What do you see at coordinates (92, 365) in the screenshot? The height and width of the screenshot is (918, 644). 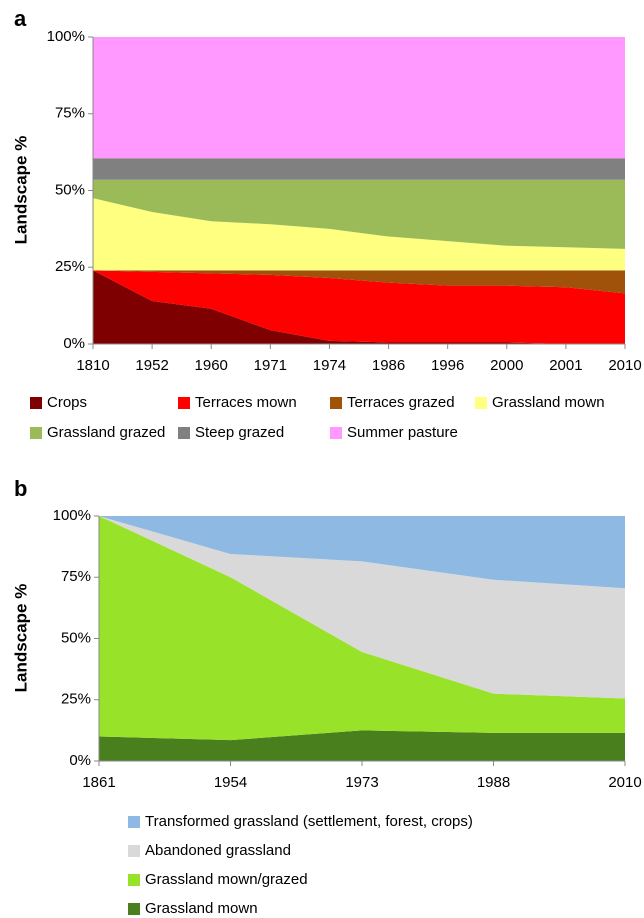 I see `x-tick-label: 1810` at bounding box center [92, 365].